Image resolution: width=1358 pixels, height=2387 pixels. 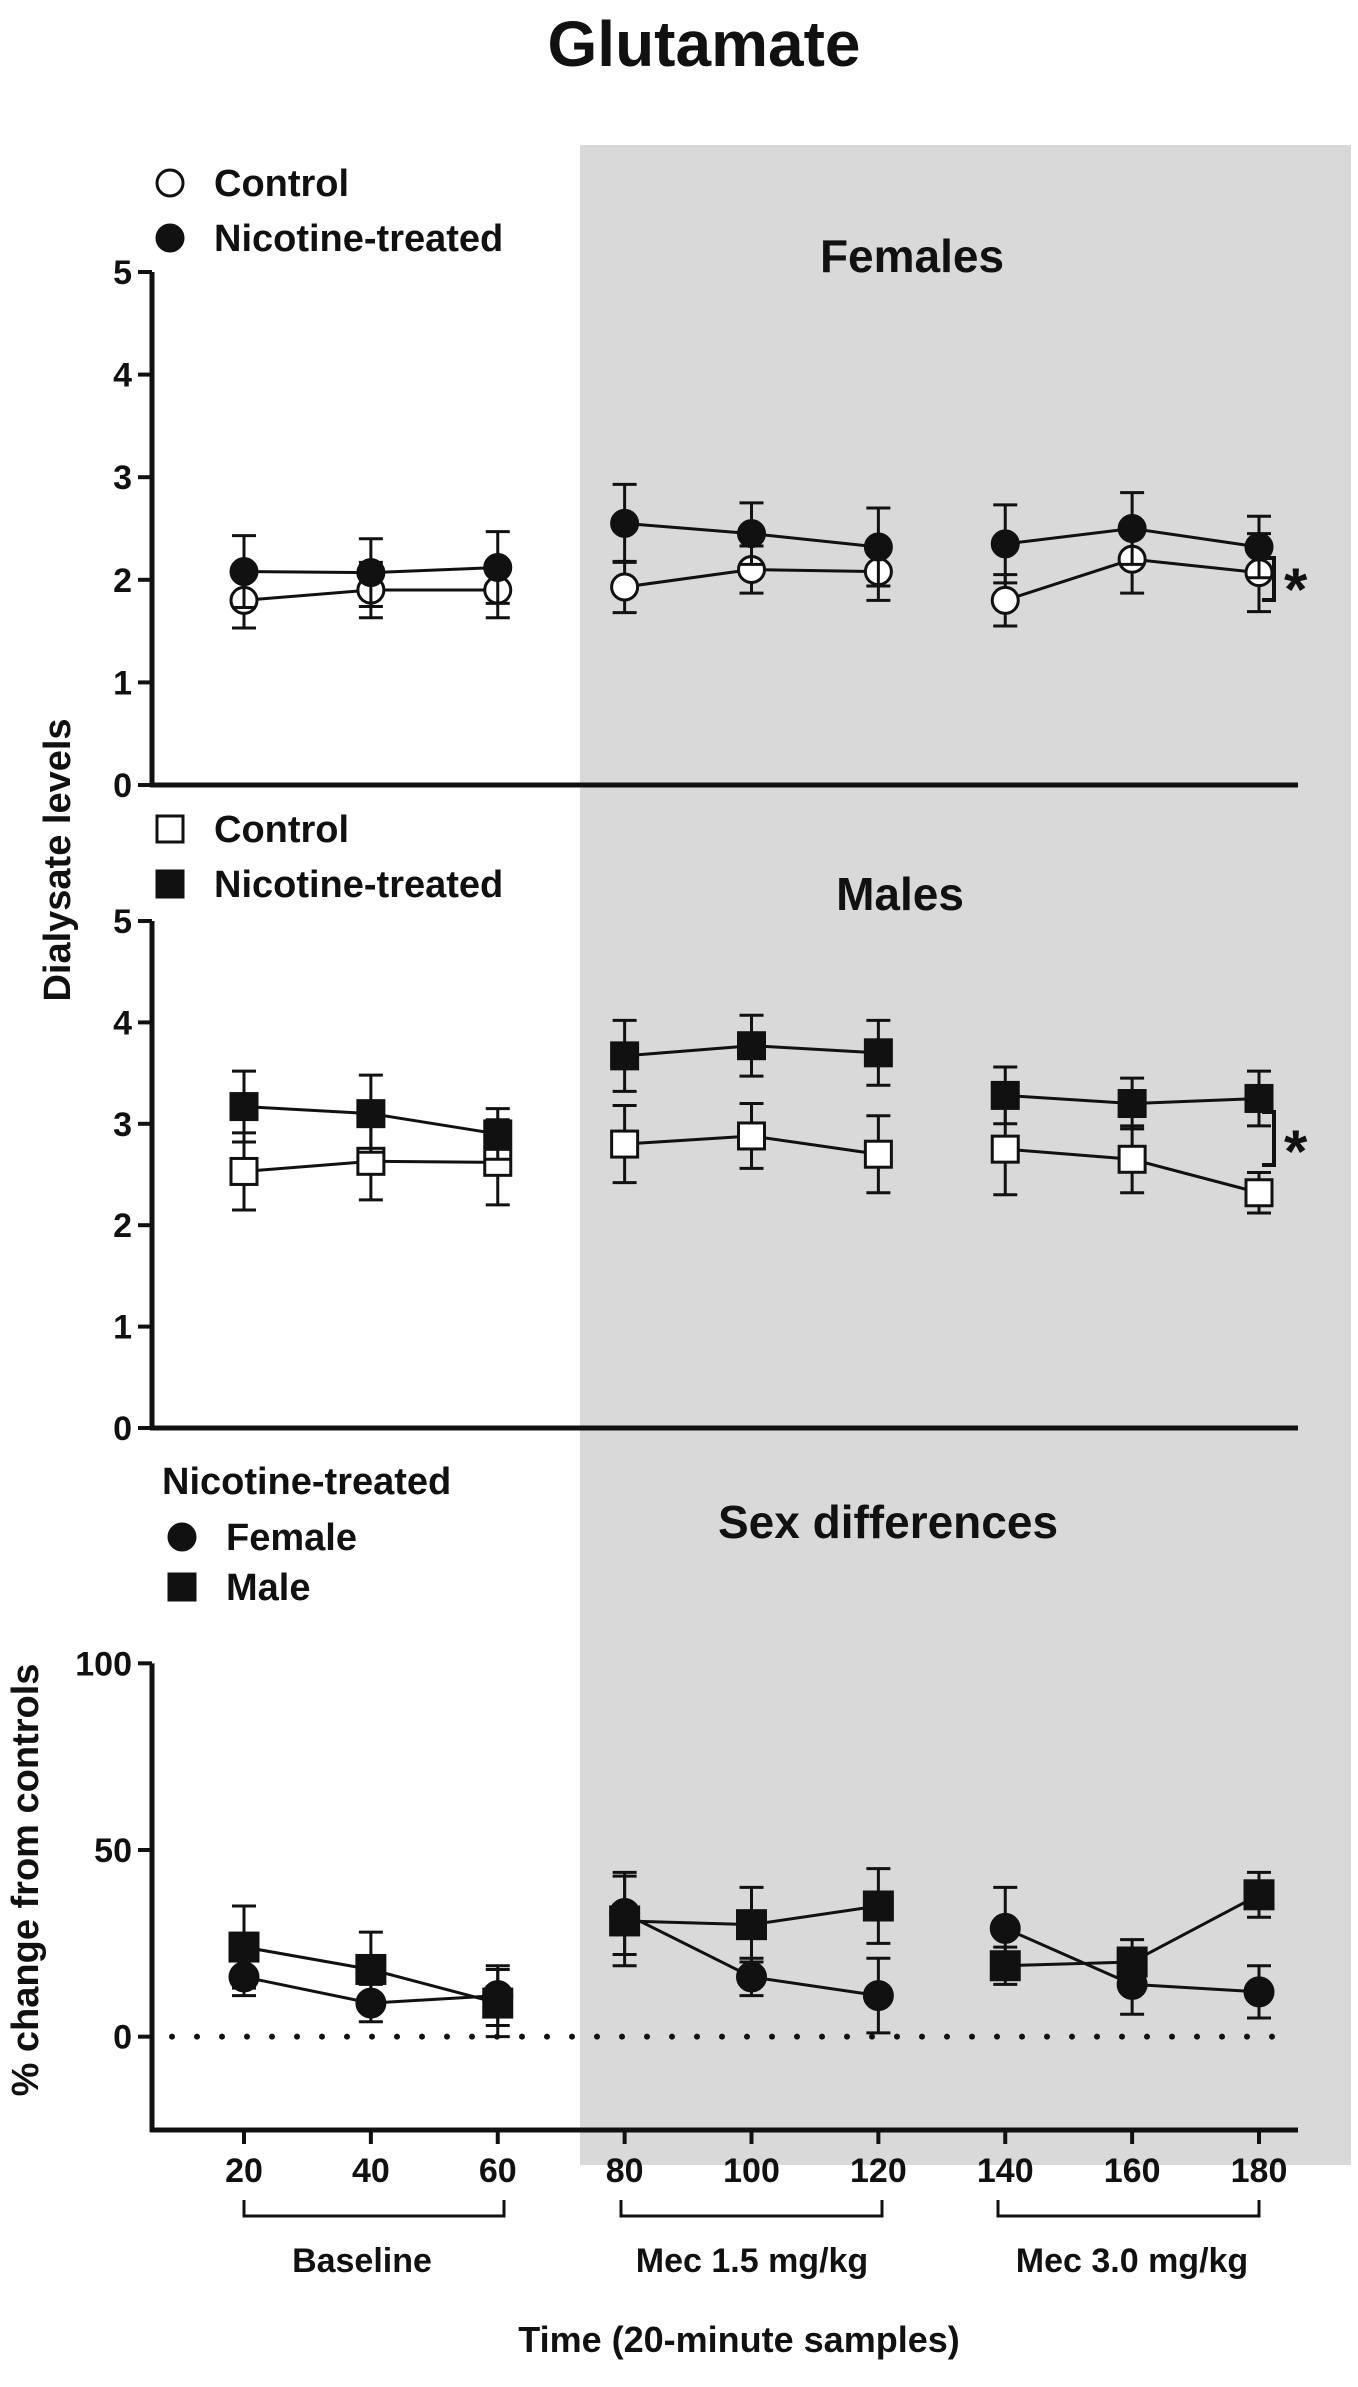 I want to click on panel-title: Females, so click(x=912, y=256).